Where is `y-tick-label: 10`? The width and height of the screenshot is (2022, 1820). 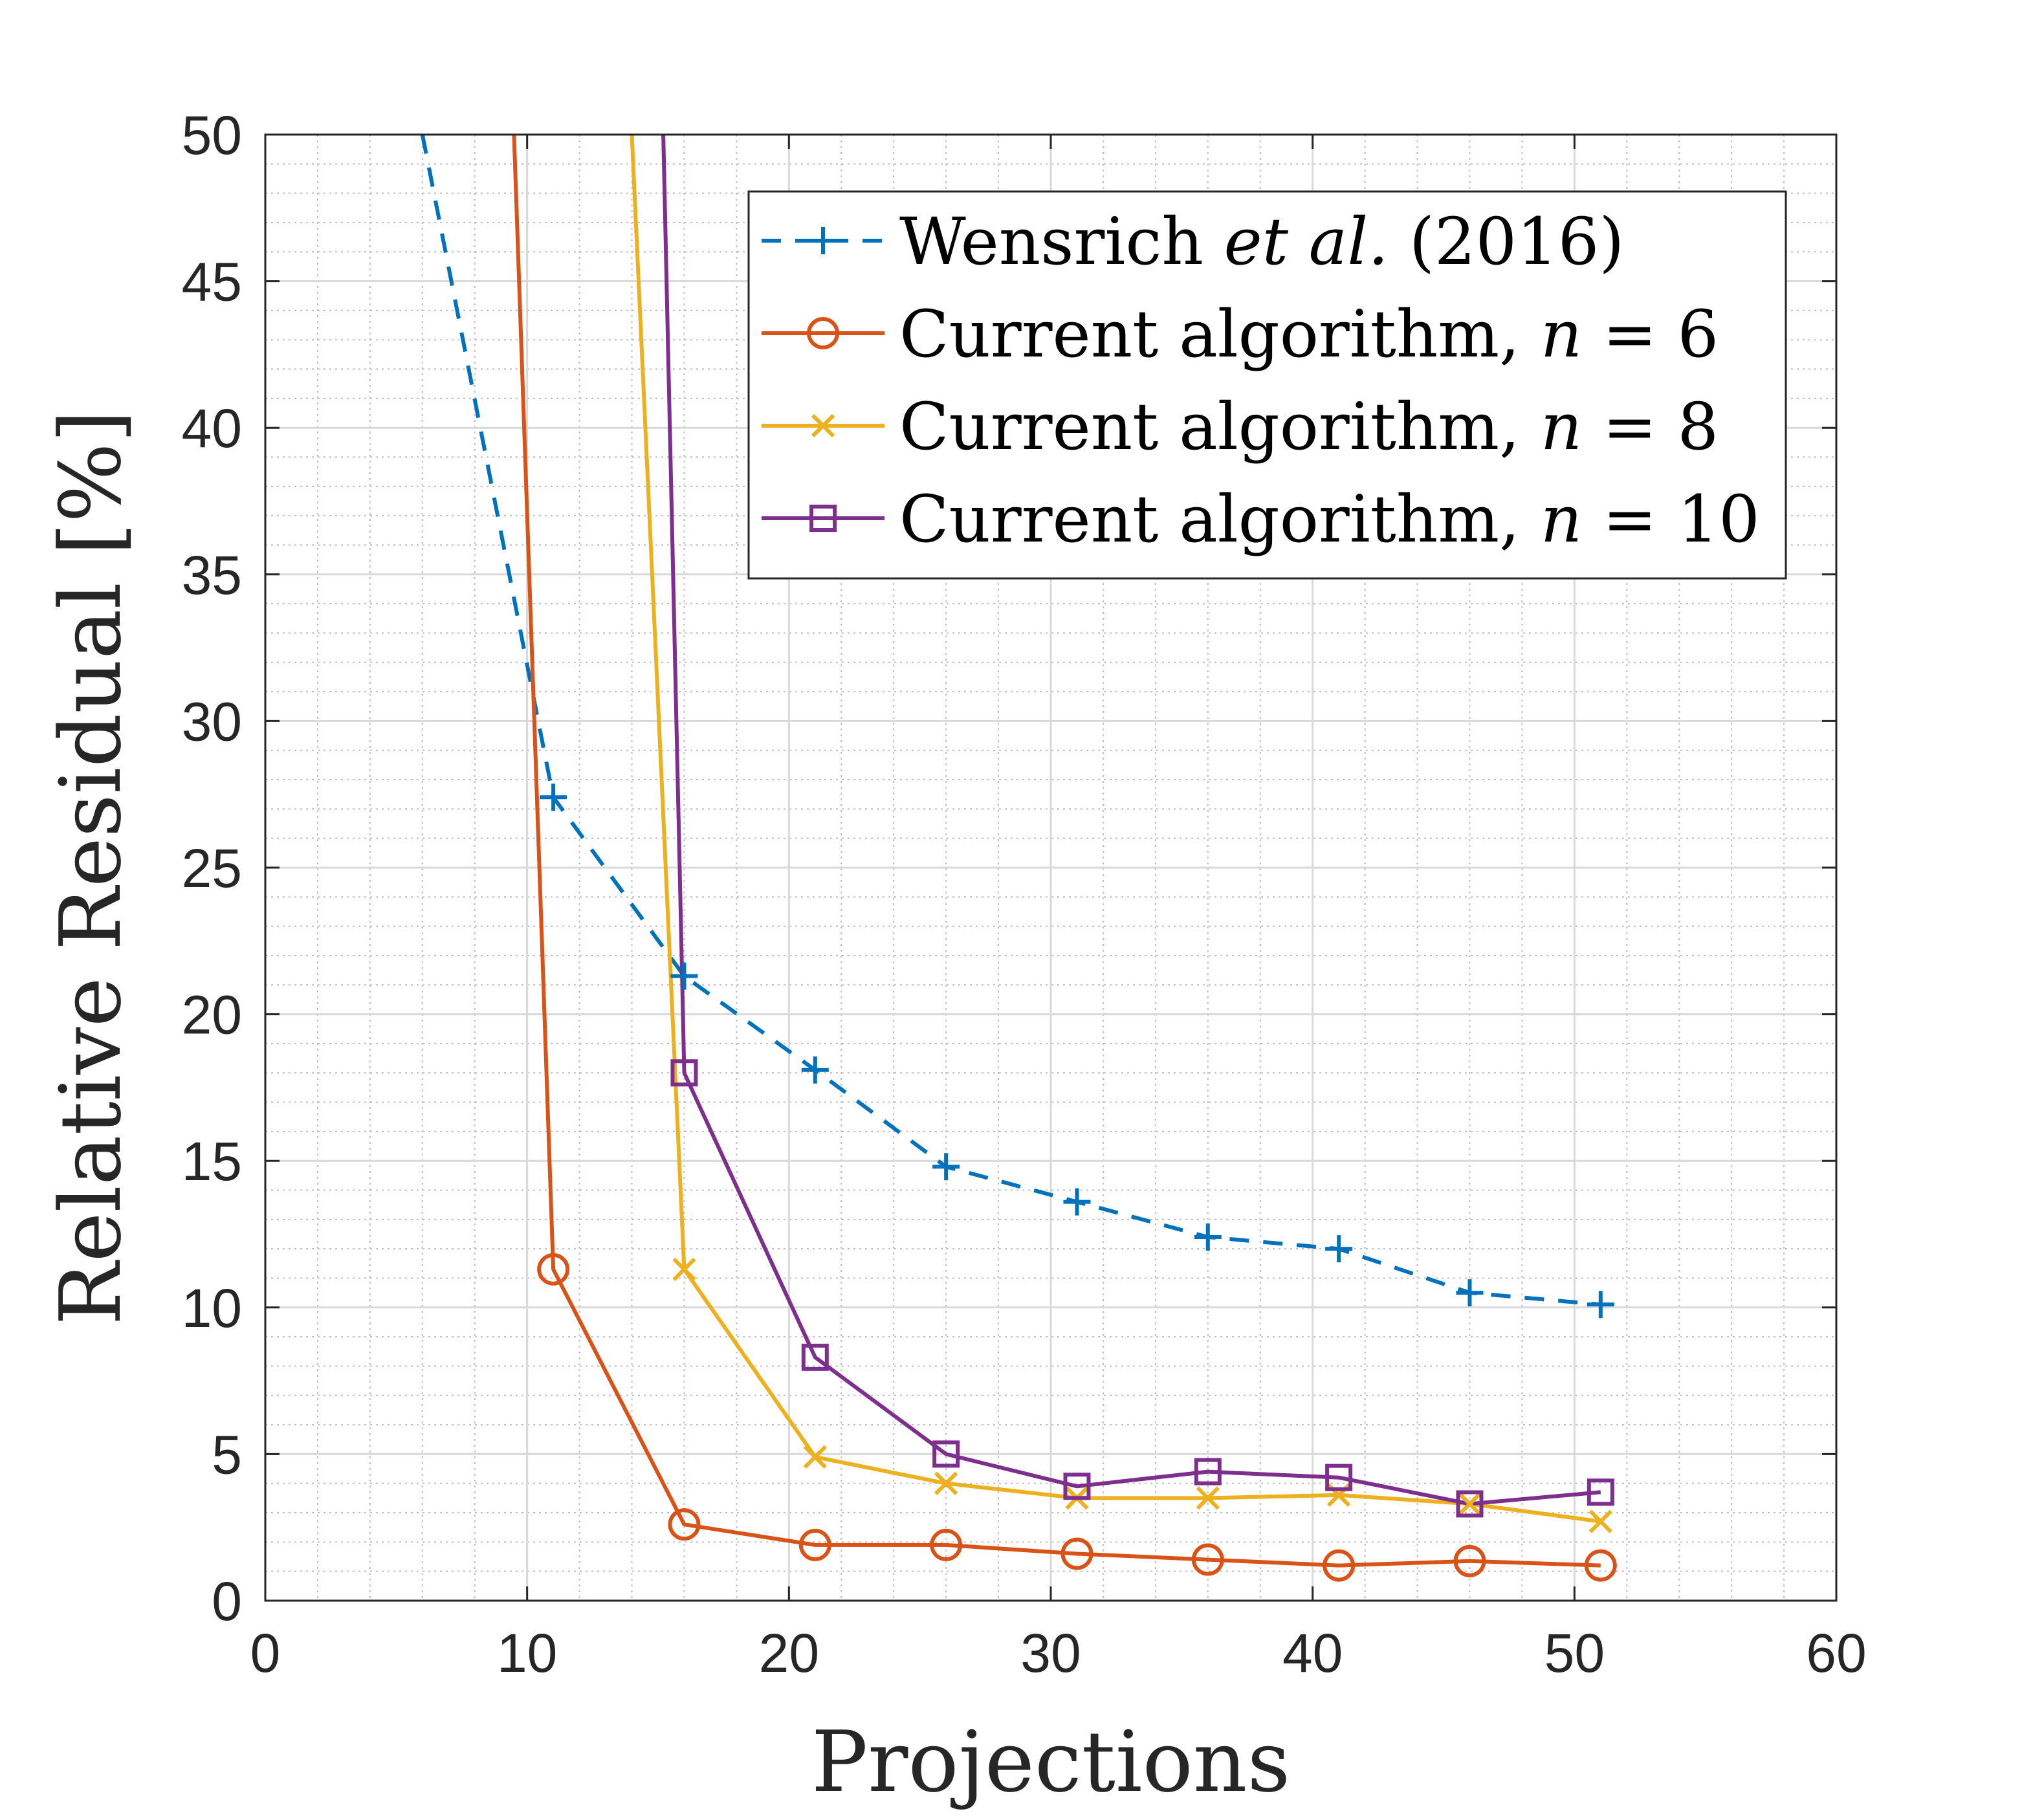 y-tick-label: 10 is located at coordinates (212, 1308).